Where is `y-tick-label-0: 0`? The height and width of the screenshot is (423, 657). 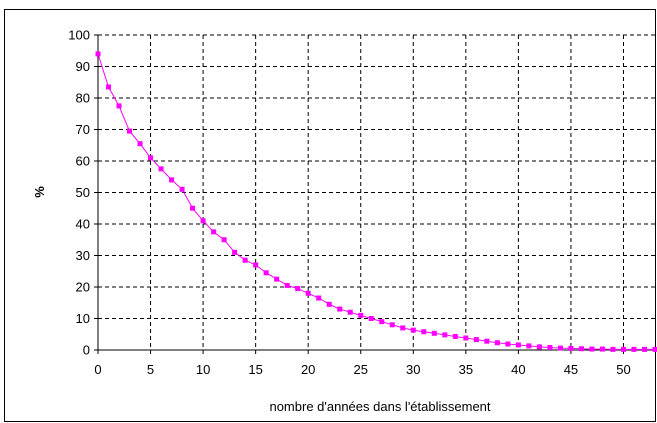
y-tick-label-0: 0 is located at coordinates (86, 350).